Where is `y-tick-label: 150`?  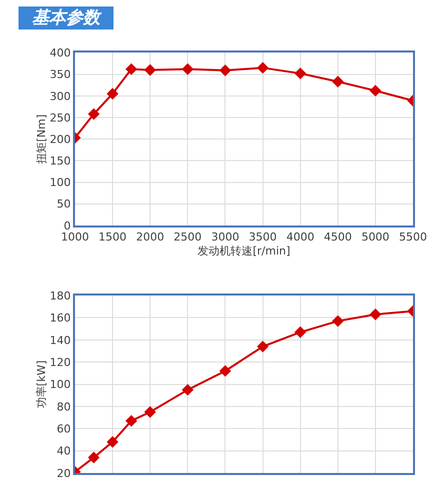
y-tick-label: 150 is located at coordinates (60, 161).